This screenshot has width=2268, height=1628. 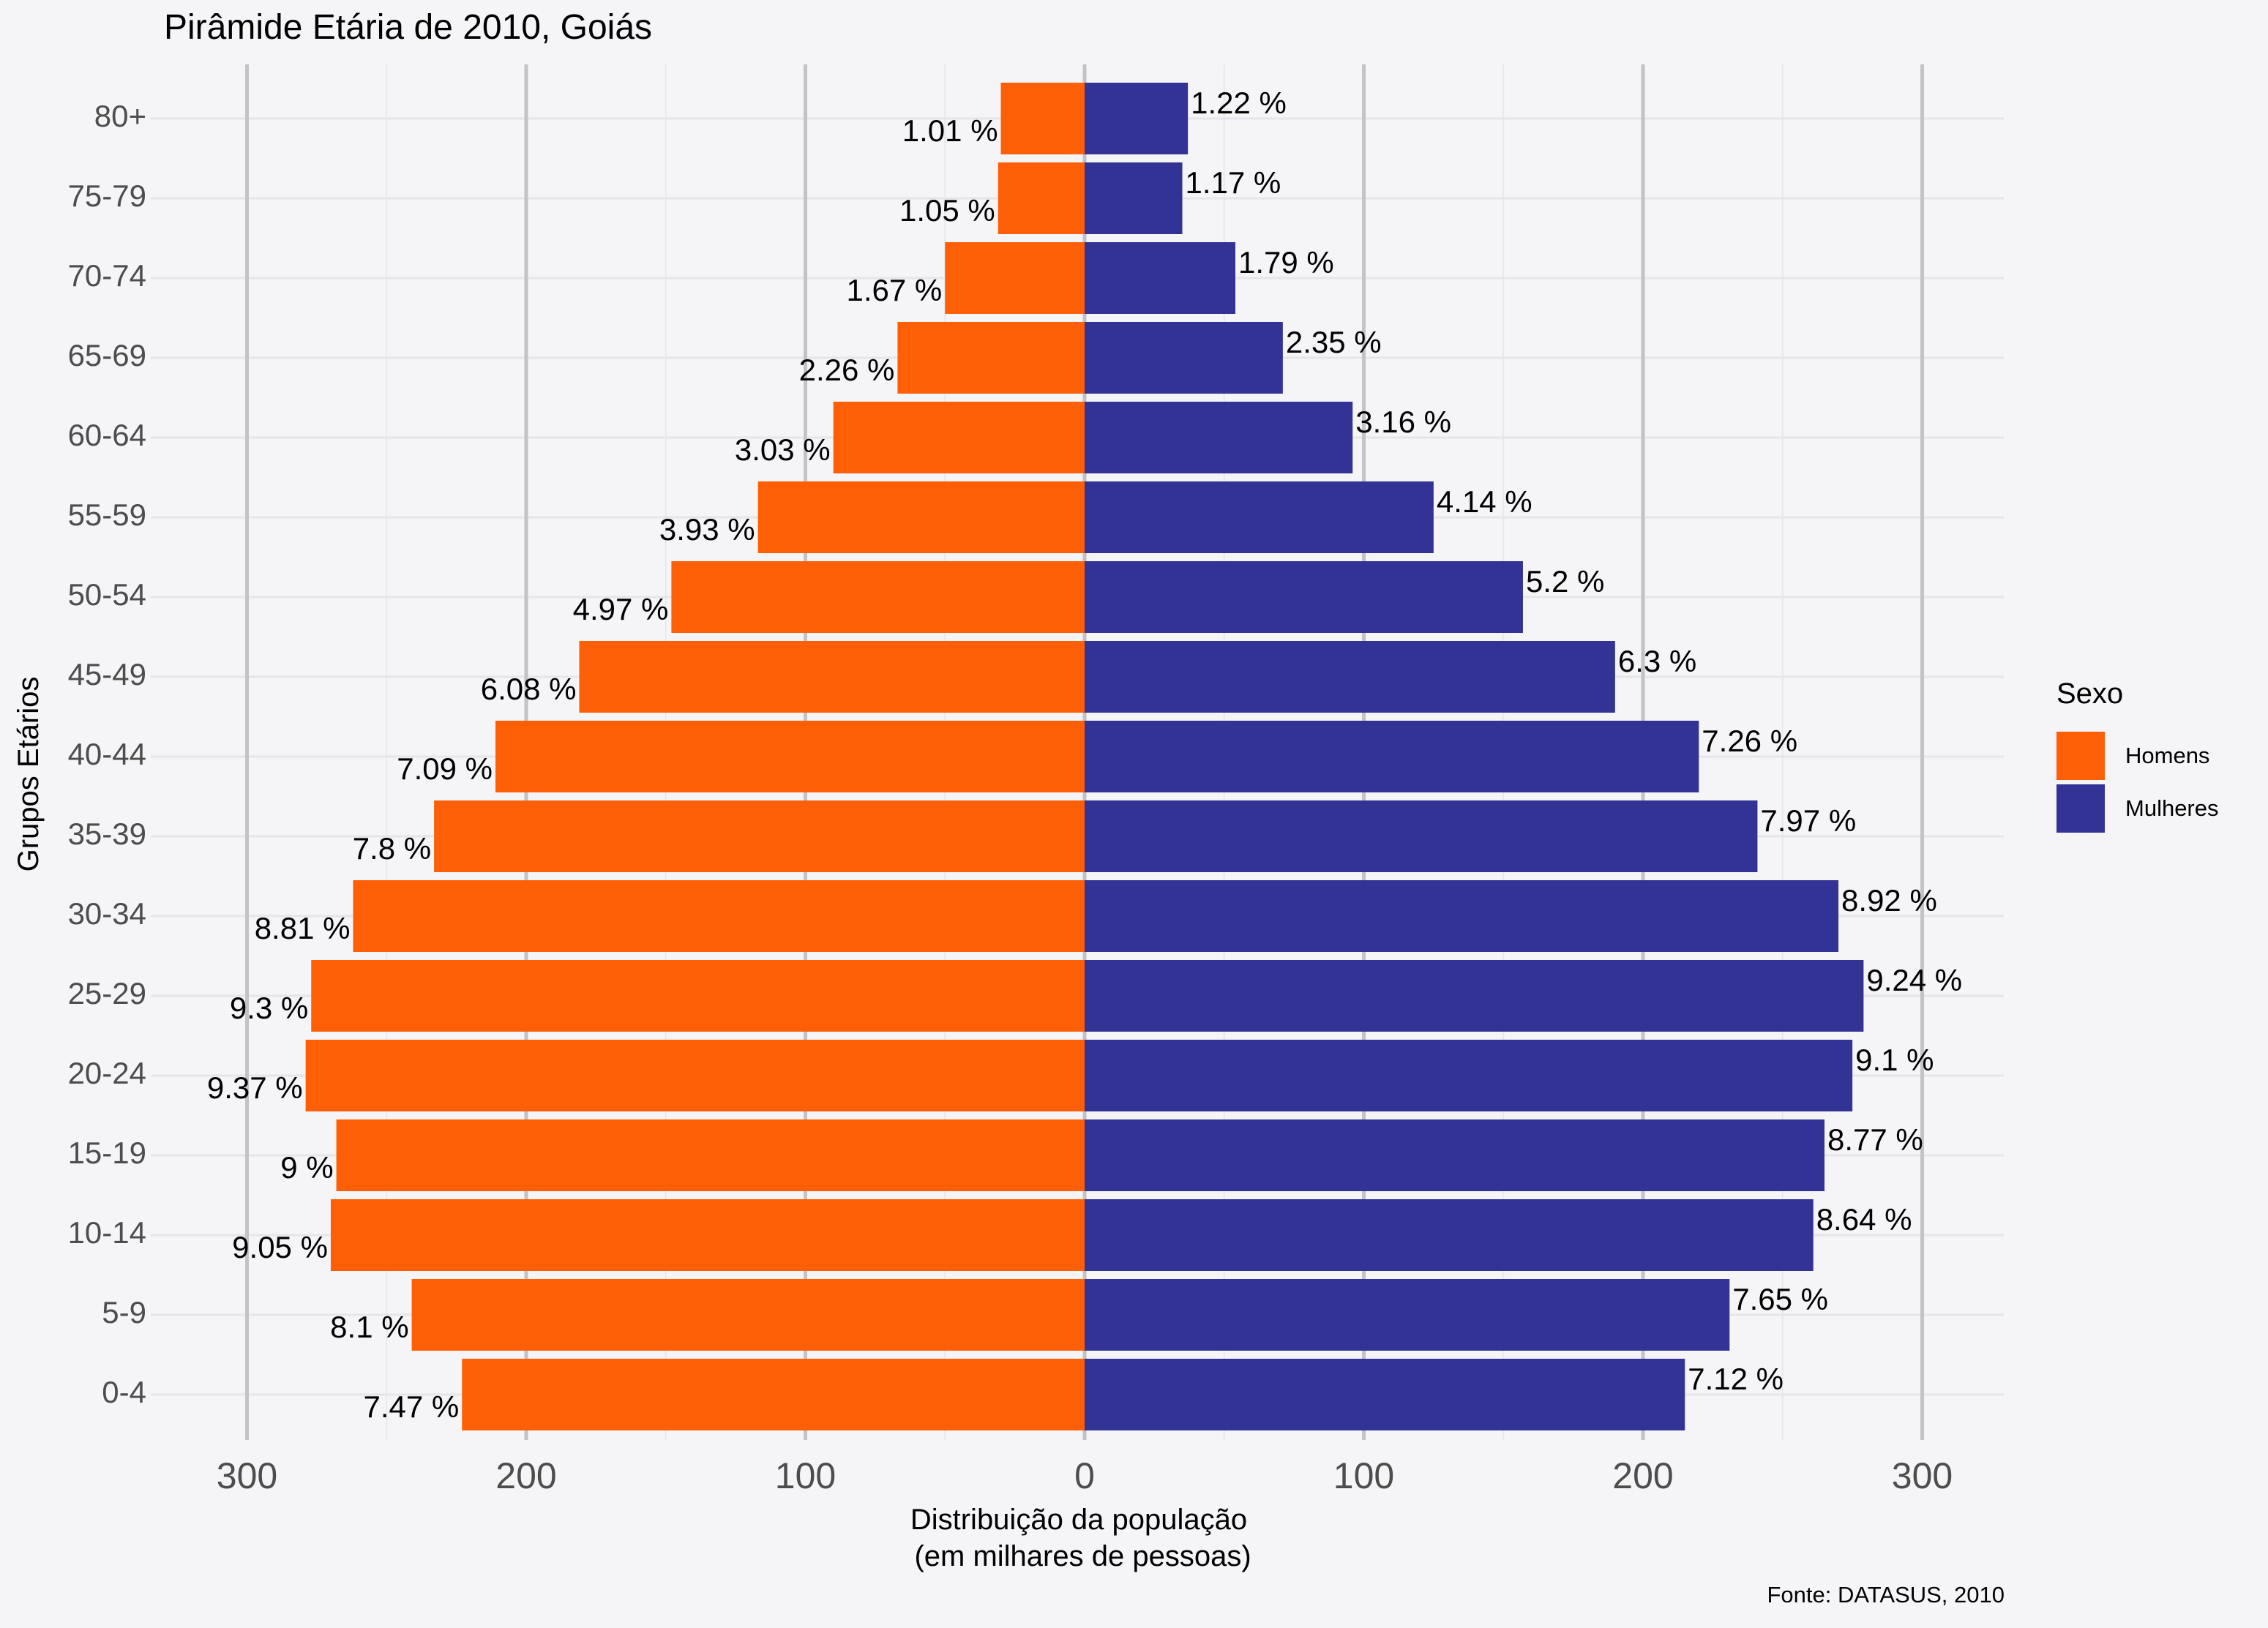 What do you see at coordinates (1886, 1595) in the screenshot?
I see `source-caption: Fonte: DATASUS, 2010` at bounding box center [1886, 1595].